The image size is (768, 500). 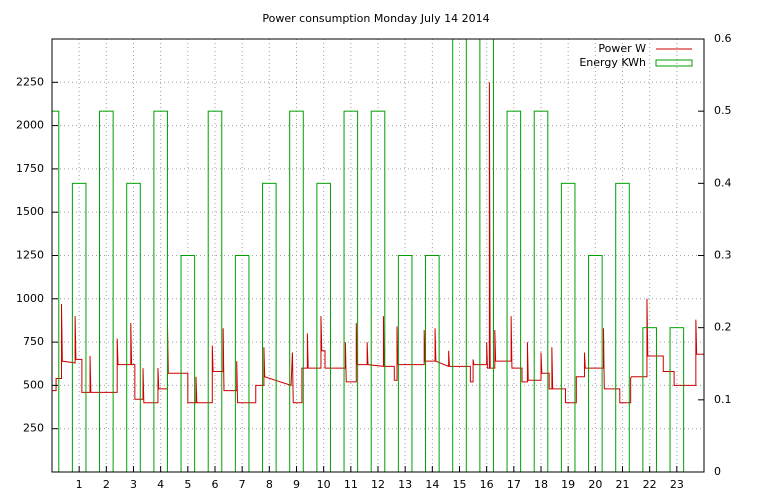 What do you see at coordinates (351, 484) in the screenshot?
I see `x-tick-label: 11` at bounding box center [351, 484].